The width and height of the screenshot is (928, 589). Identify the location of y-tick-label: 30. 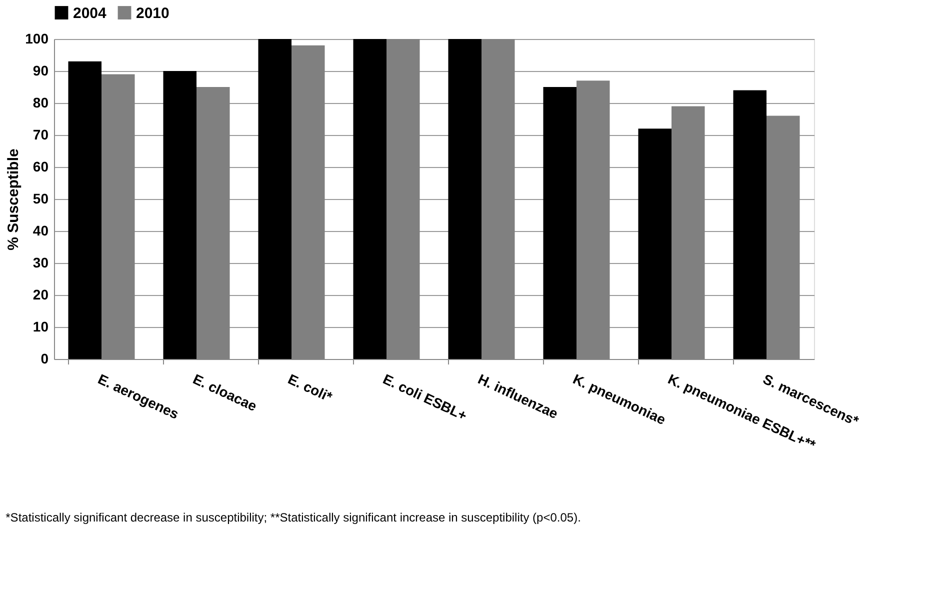
(40, 262).